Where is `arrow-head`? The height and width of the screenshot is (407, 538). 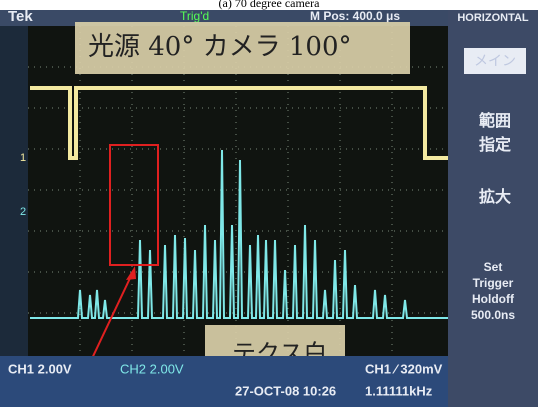 arrow-head is located at coordinates (131, 273).